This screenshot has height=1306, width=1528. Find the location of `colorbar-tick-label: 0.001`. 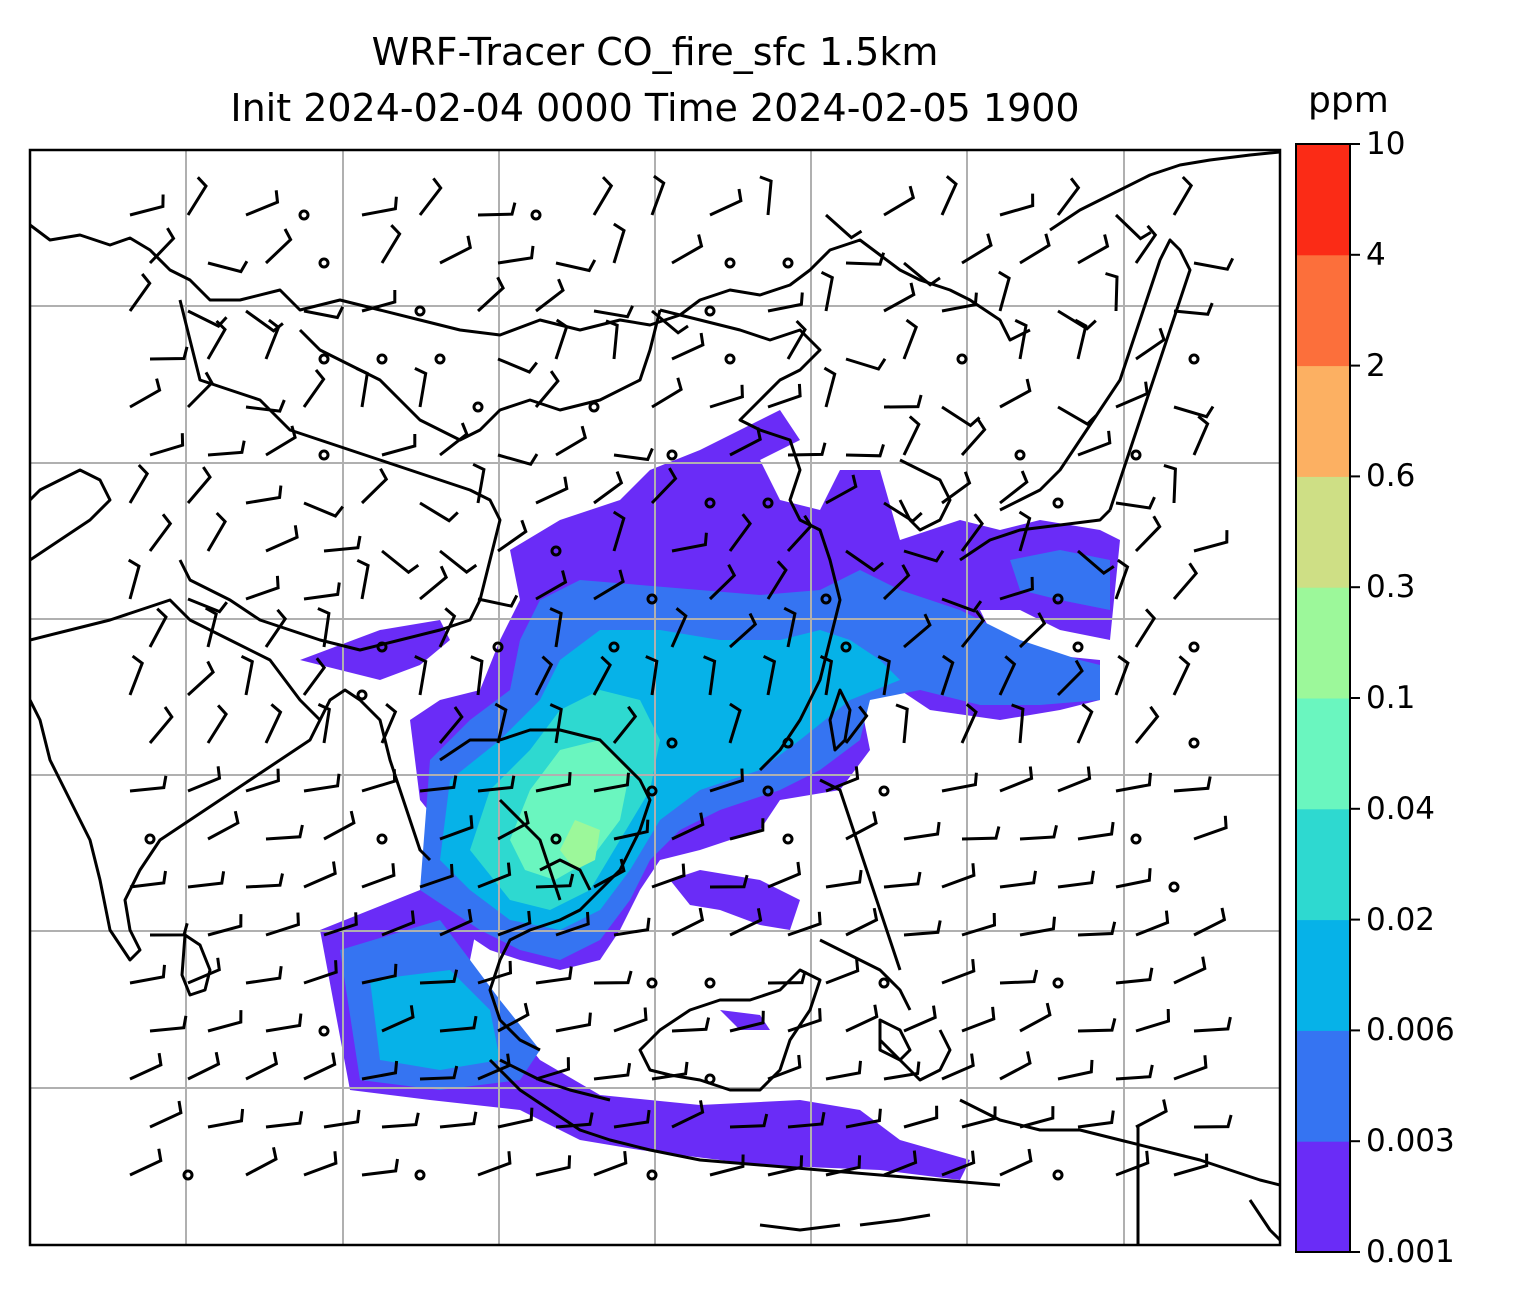

colorbar-tick-label: 0.001 is located at coordinates (1410, 1252).